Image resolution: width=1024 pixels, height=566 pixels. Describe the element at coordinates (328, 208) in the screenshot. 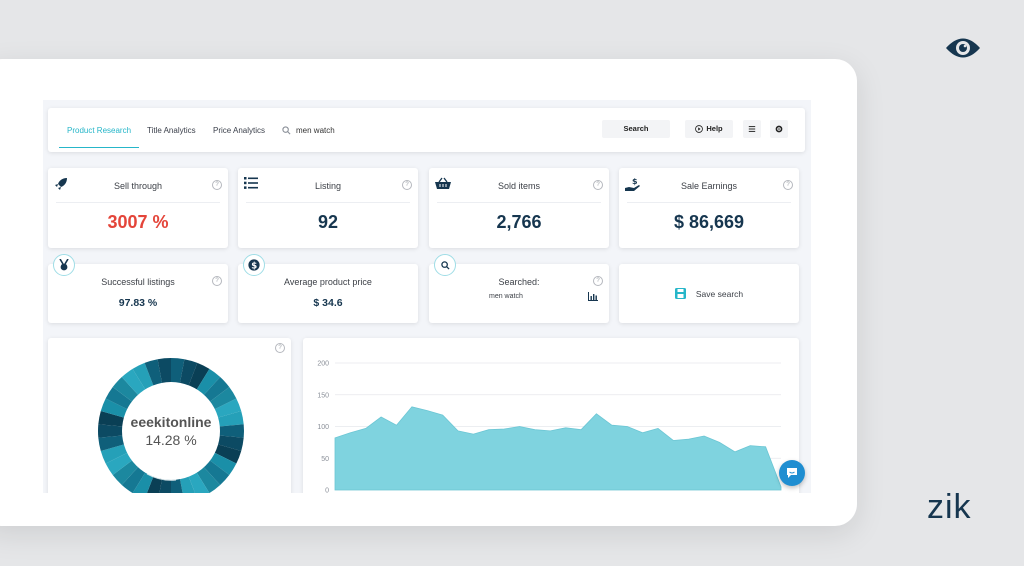

I see `listing-card: Listing ? 92` at that location.